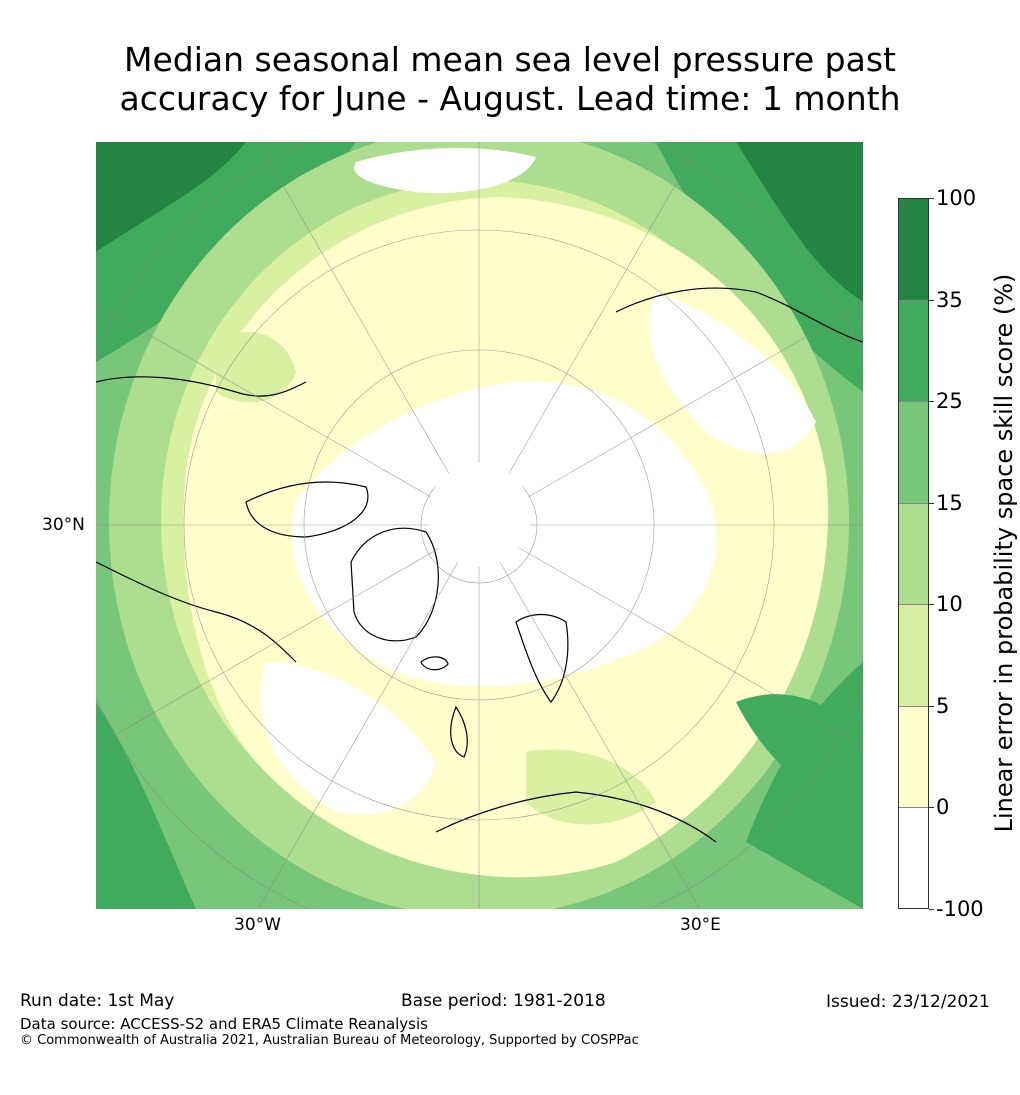  What do you see at coordinates (348, 738) in the screenshot?
I see `skill-field-negative-atlantic` at bounding box center [348, 738].